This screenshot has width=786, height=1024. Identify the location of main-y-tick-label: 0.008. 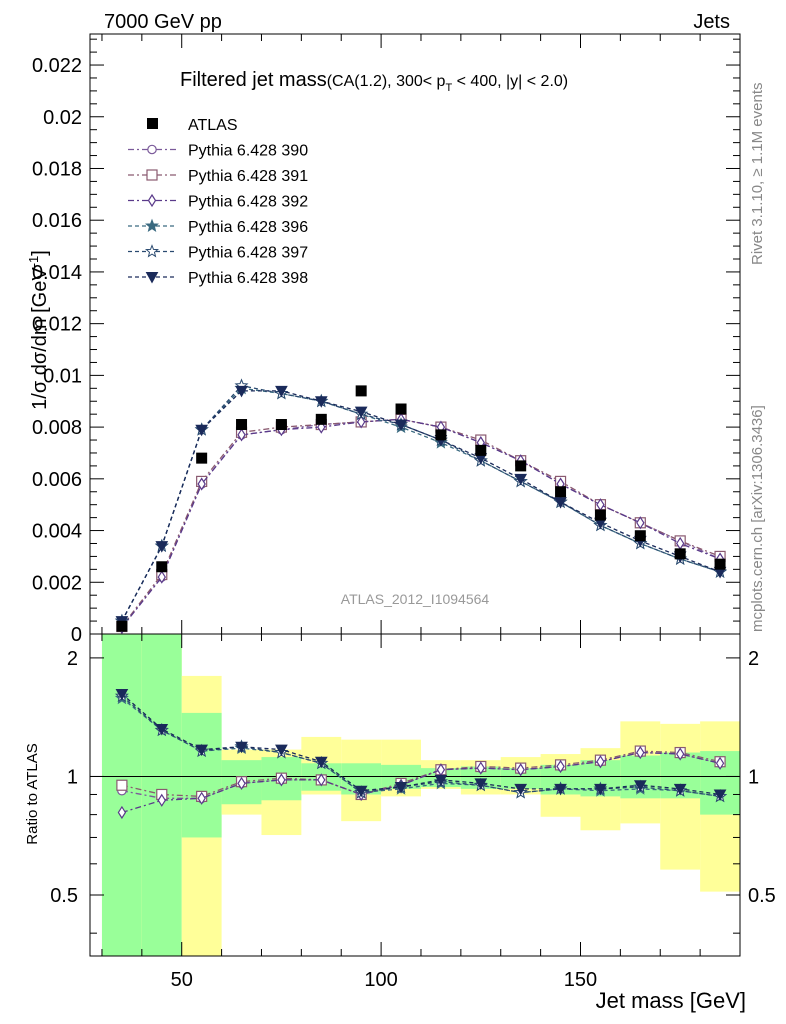
(57, 428).